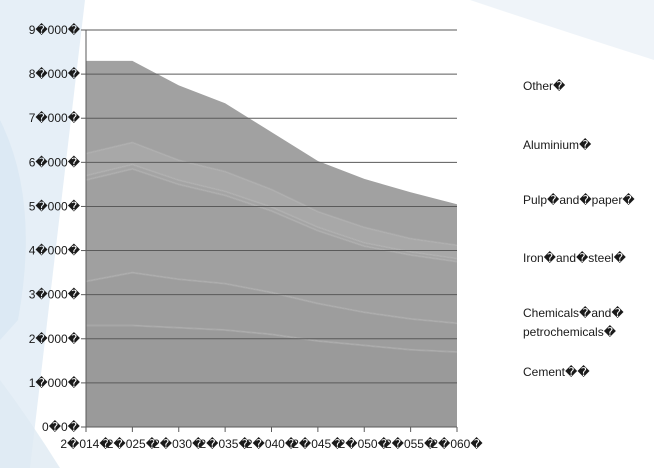  I want to click on x-tick-label: 2�014�, so click(86, 444).